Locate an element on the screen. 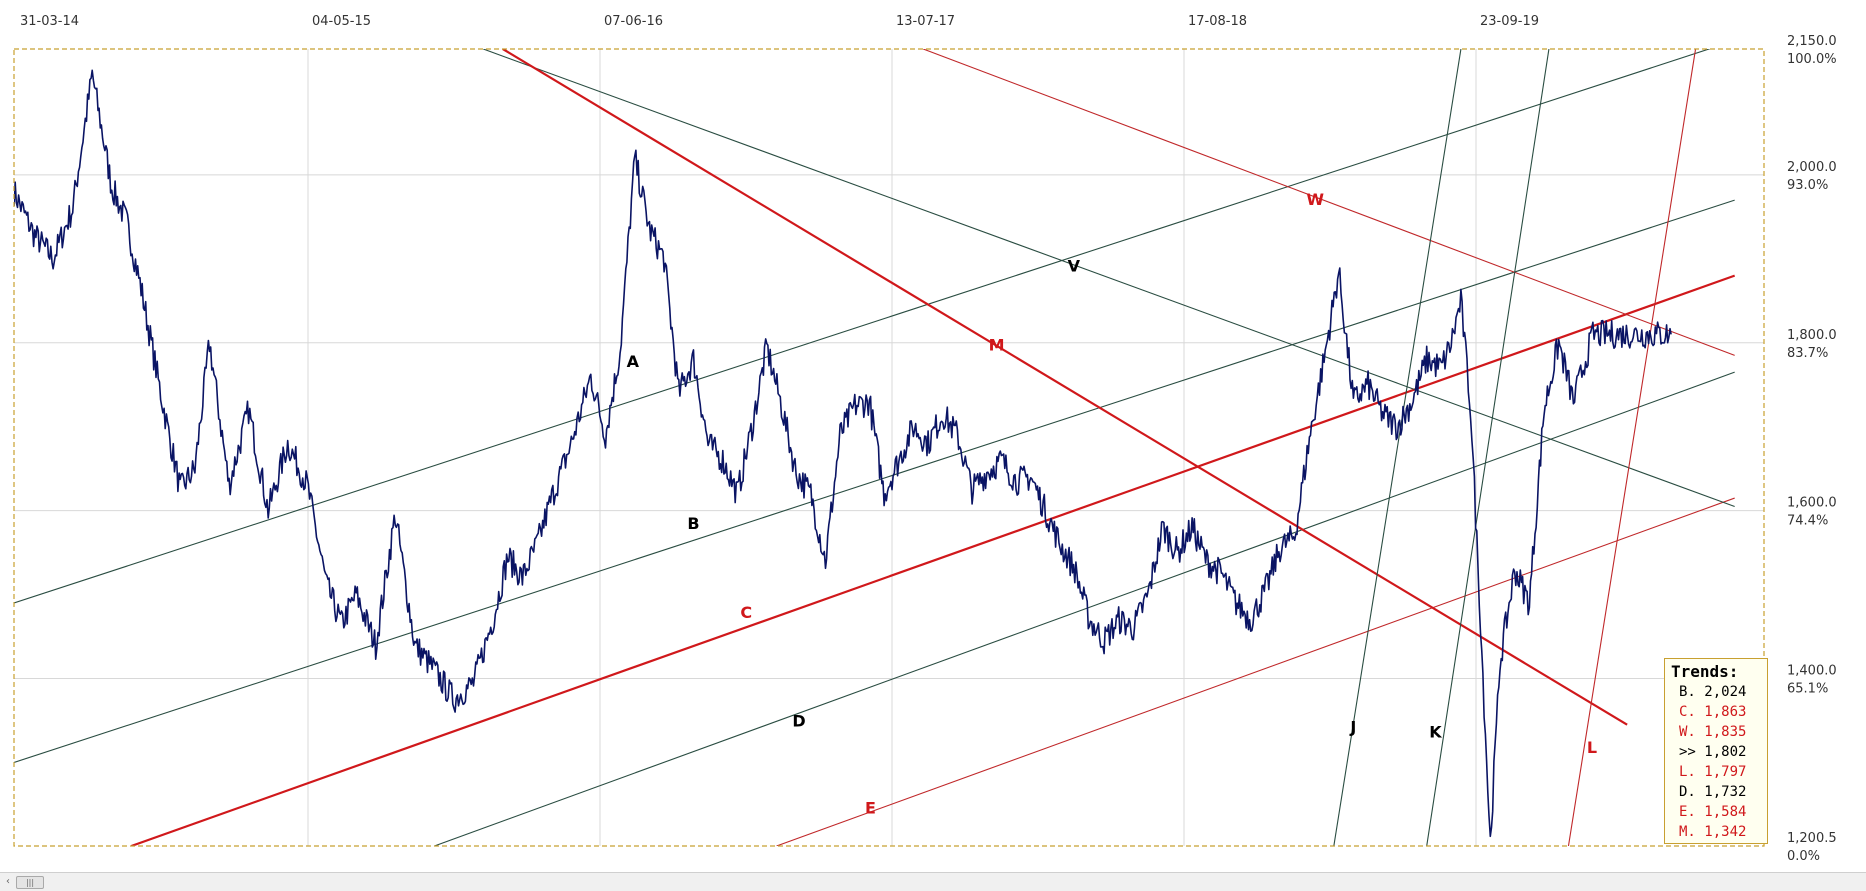  x-tick-label: 31-03-14 is located at coordinates (49, 21).